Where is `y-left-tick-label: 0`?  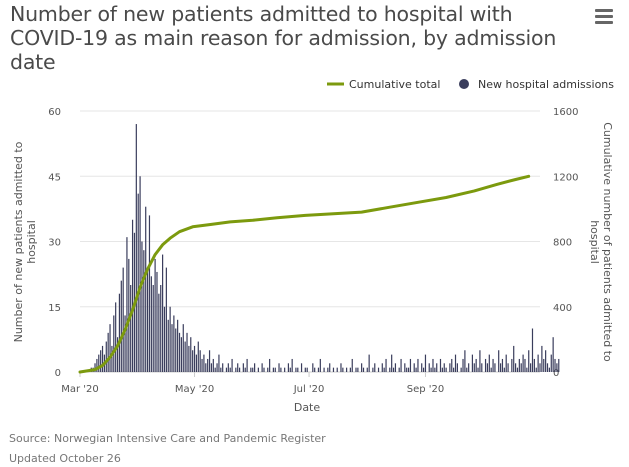
y-left-tick-label: 0 is located at coordinates (58, 373).